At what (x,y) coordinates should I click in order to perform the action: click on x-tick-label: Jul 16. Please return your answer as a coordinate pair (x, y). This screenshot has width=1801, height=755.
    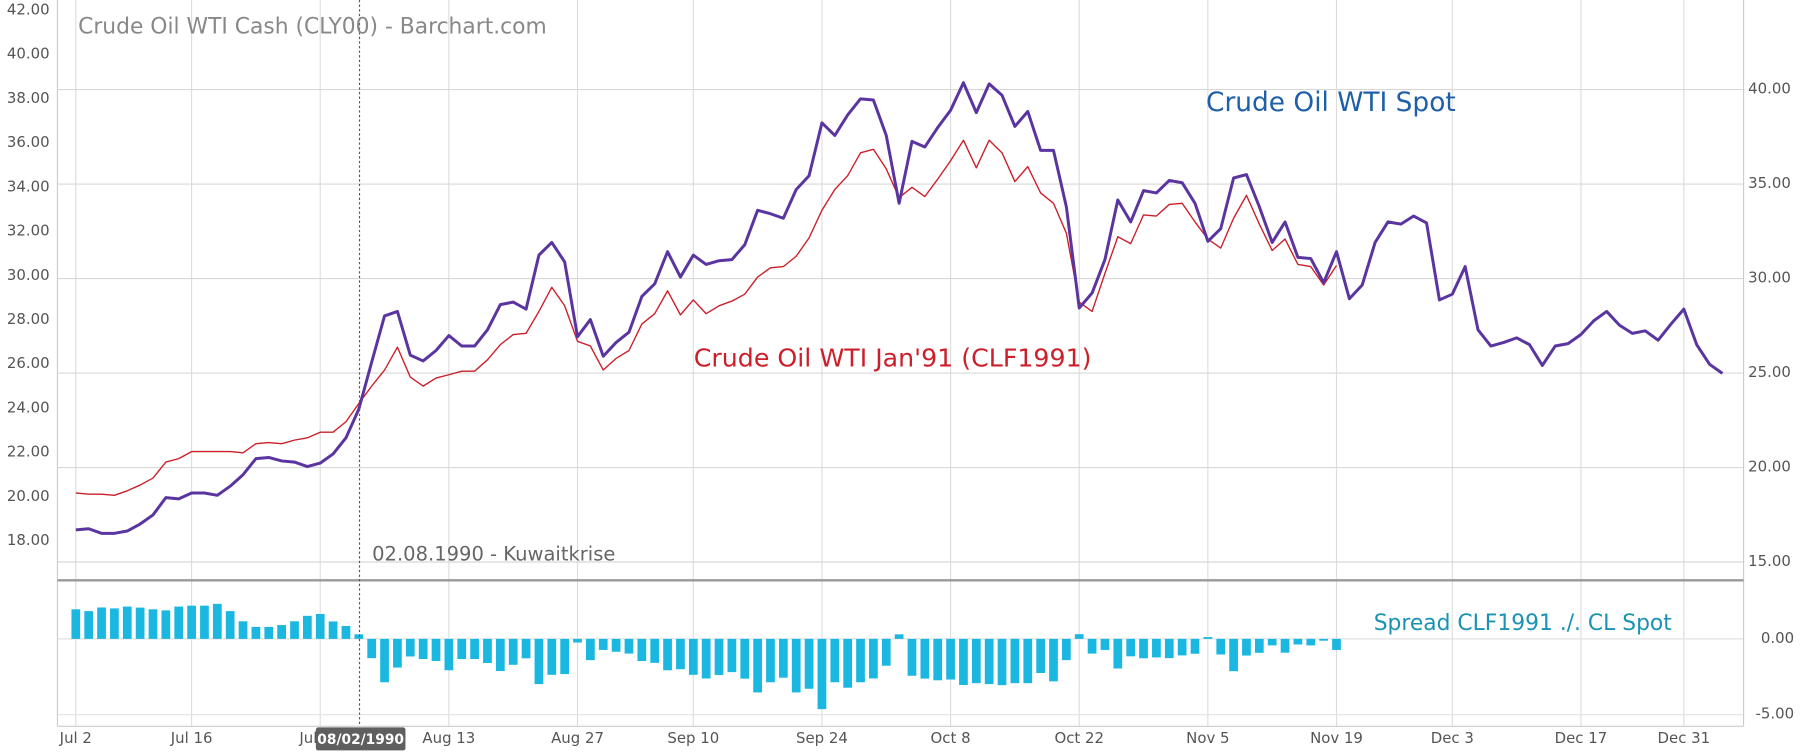
    Looking at the image, I should click on (191, 738).